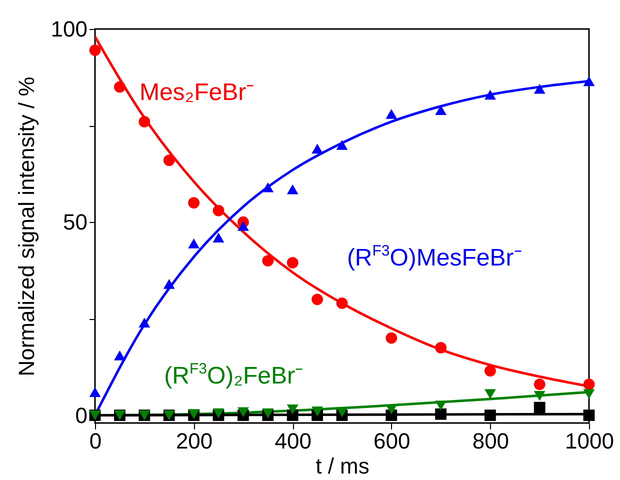 This screenshot has height=480, width=620. I want to click on x-tick-label: 200, so click(194, 441).